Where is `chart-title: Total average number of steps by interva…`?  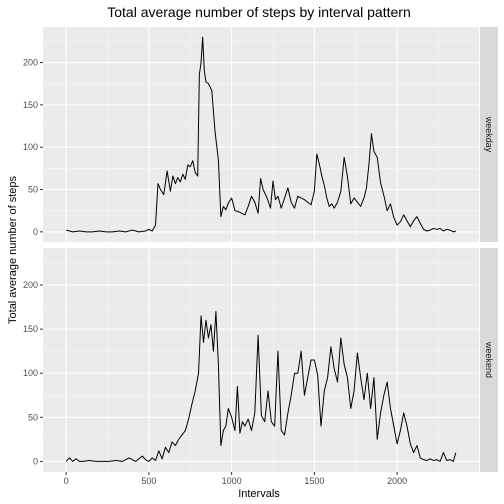
chart-title: Total average number of steps by interva… is located at coordinates (259, 12).